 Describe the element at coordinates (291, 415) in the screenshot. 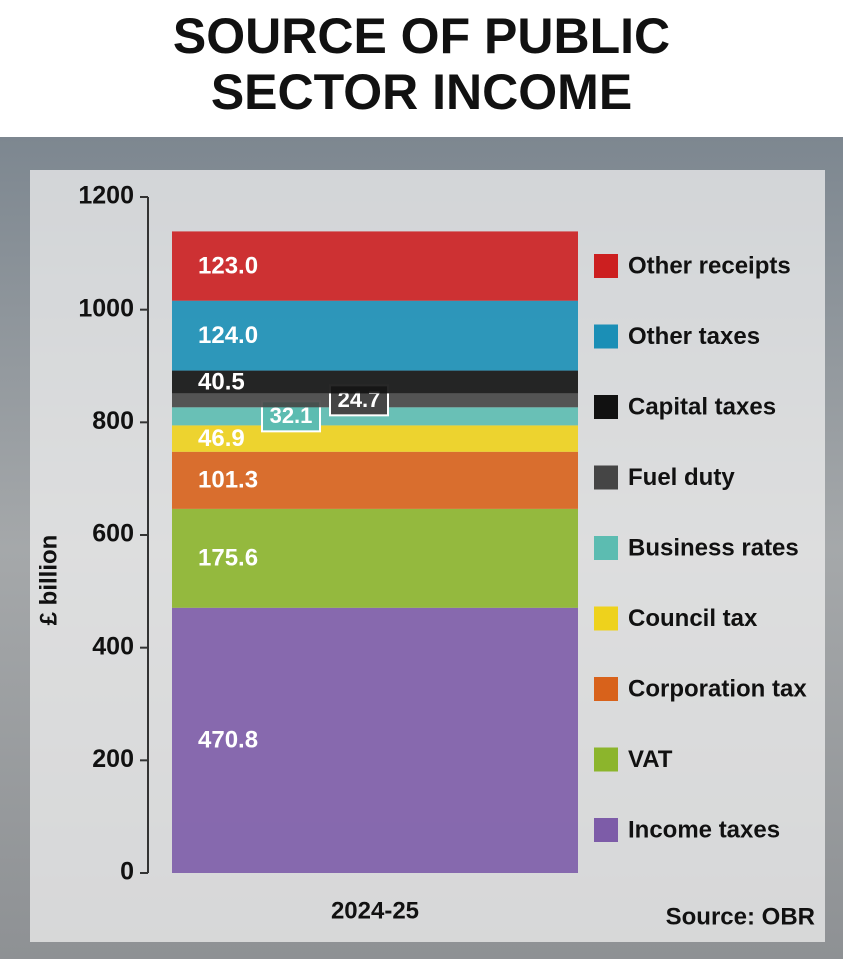

I see `value-label: 32.1` at that location.